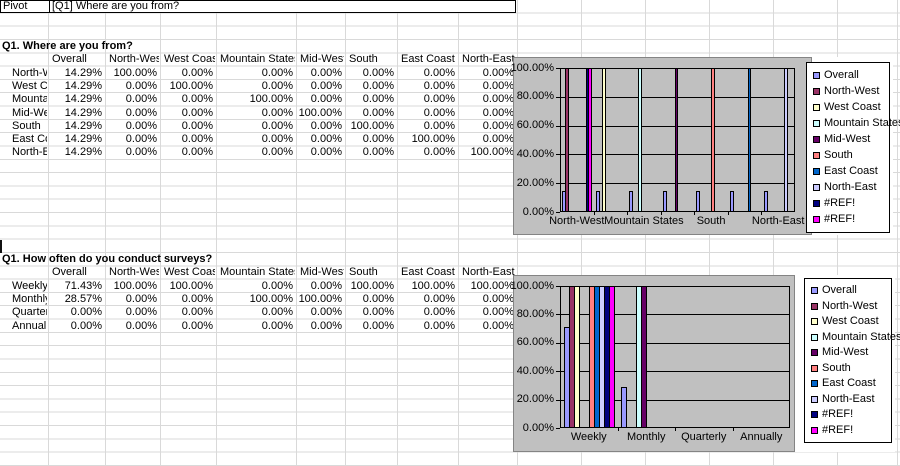 This screenshot has width=900, height=466. I want to click on row-label: Mountain States, so click(29, 99).